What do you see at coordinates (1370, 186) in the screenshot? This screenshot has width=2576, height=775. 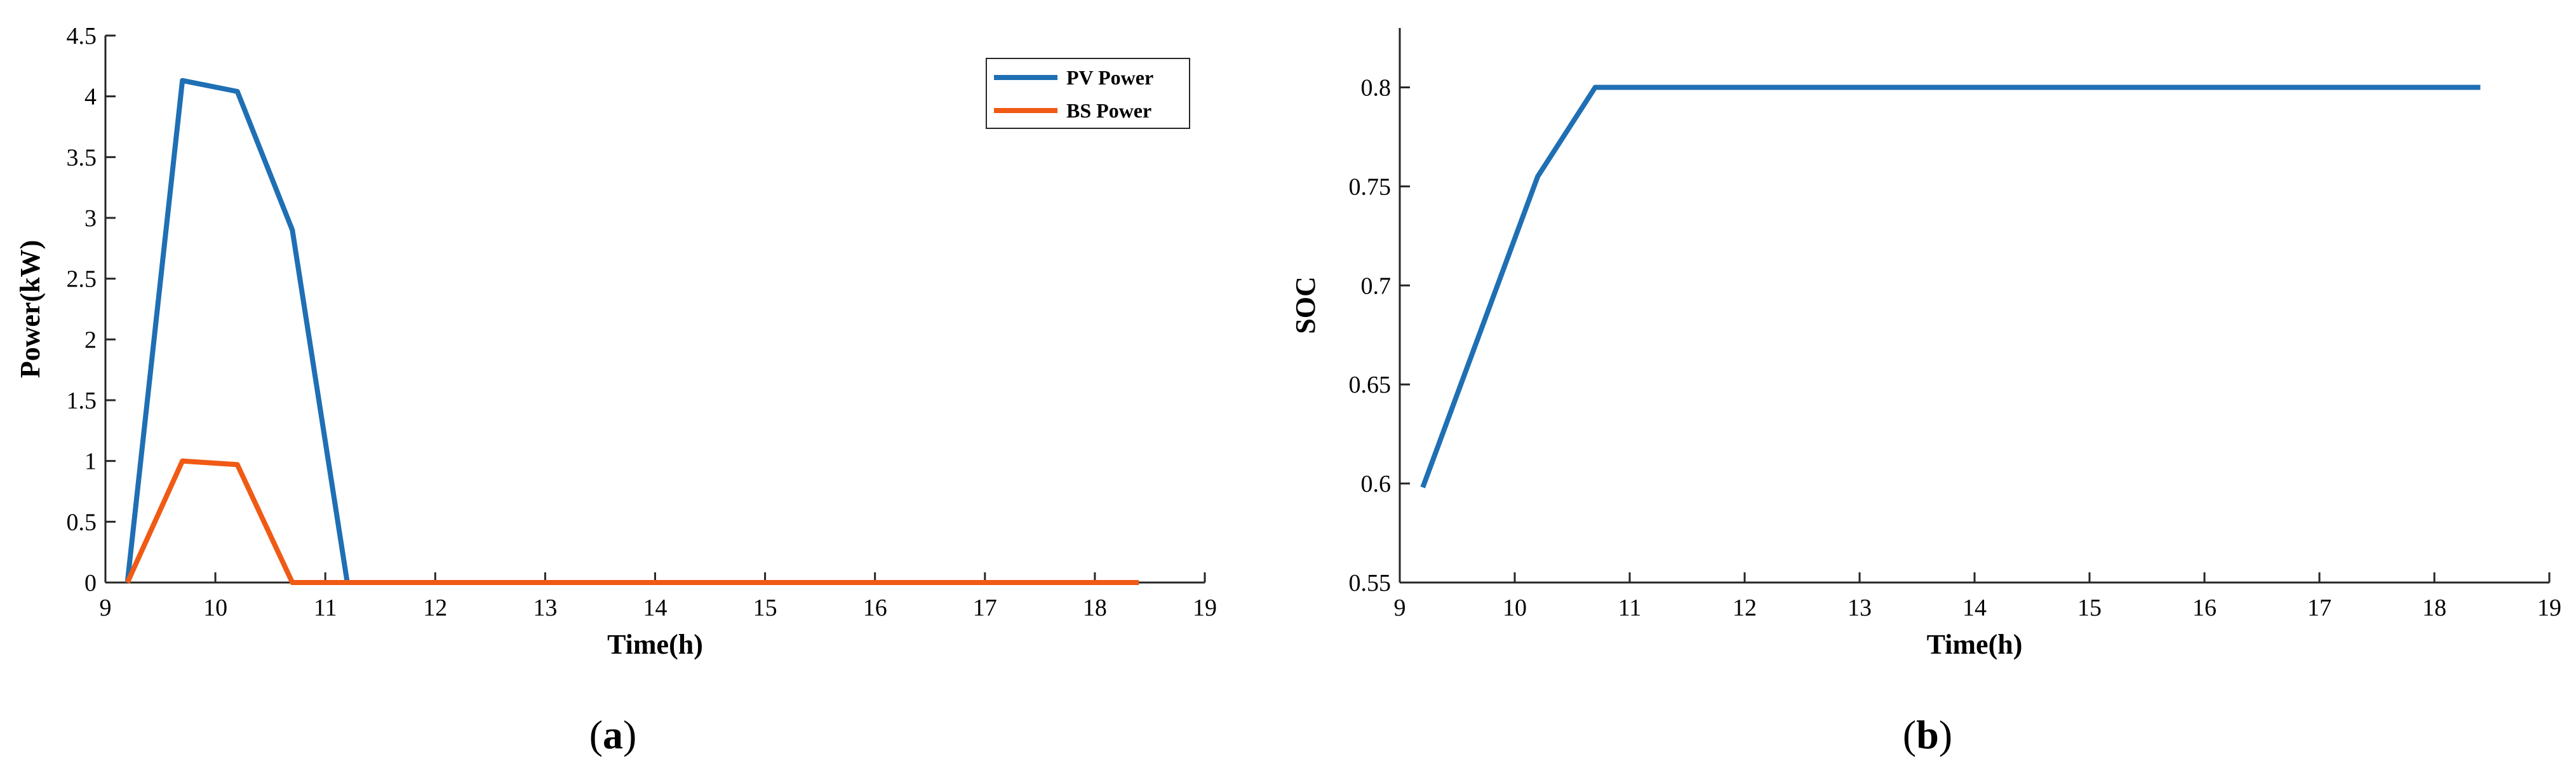 I see `y-tick-label: 0.75` at bounding box center [1370, 186].